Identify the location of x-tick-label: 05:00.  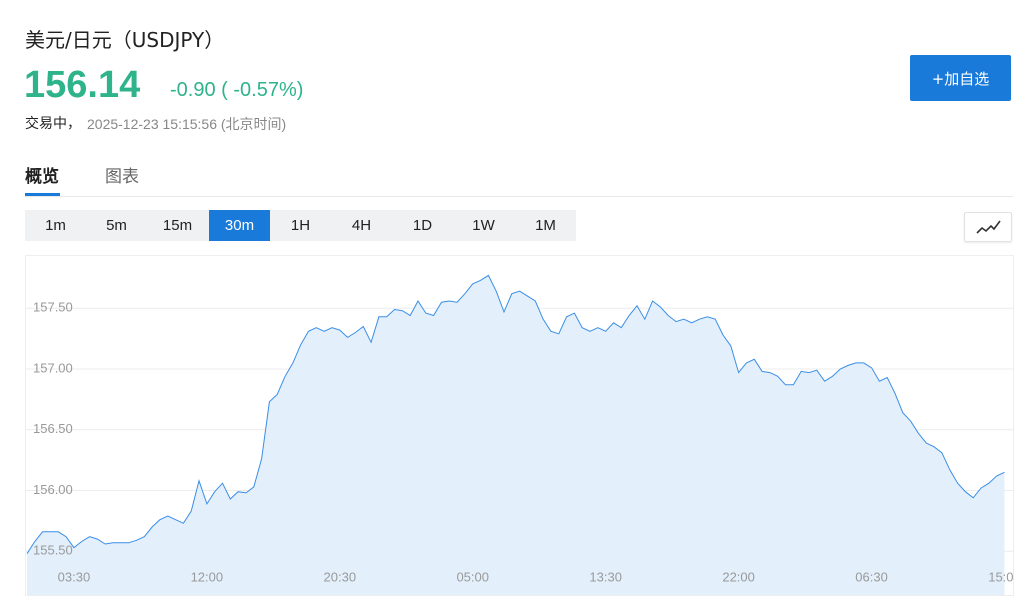
(472, 576).